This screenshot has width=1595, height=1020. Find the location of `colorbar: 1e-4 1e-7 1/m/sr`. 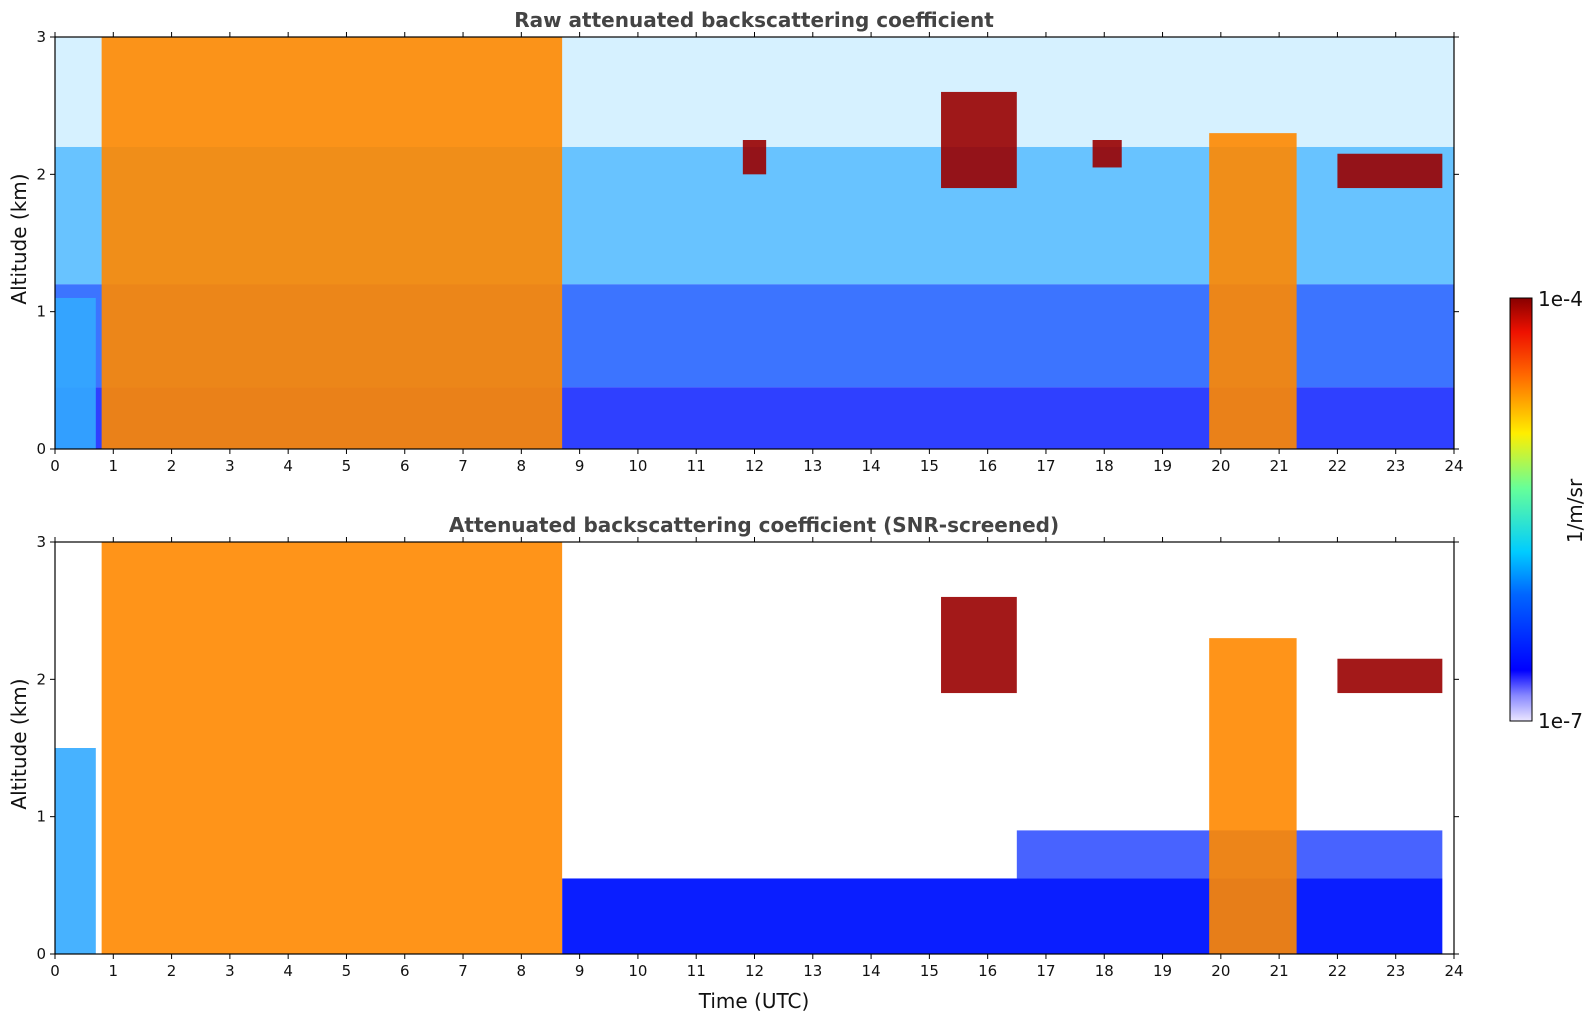

colorbar: 1e-4 1e-7 1/m/sr is located at coordinates (1548, 510).